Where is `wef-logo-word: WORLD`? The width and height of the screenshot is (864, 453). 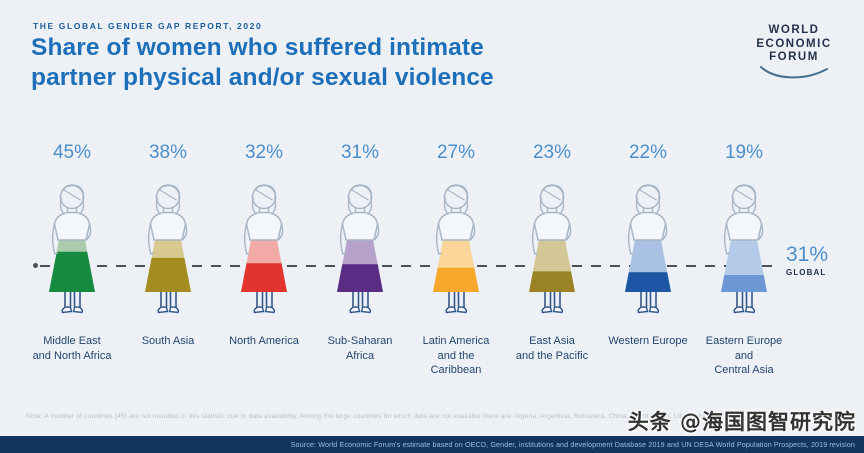 wef-logo-word: WORLD is located at coordinates (794, 30).